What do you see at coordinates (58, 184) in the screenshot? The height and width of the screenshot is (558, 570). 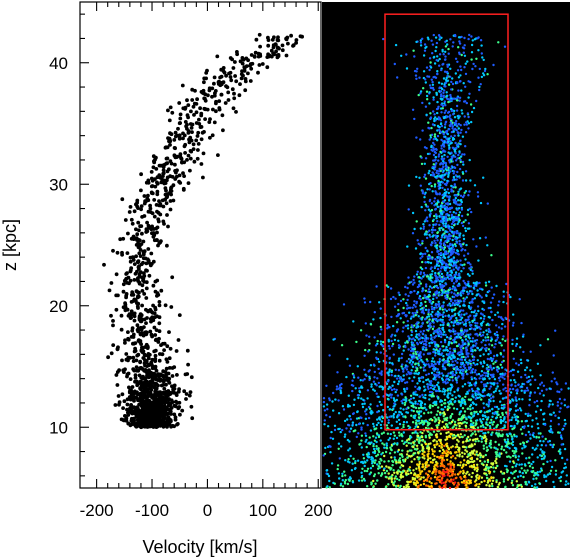 I see `y-tick-label: 30` at bounding box center [58, 184].